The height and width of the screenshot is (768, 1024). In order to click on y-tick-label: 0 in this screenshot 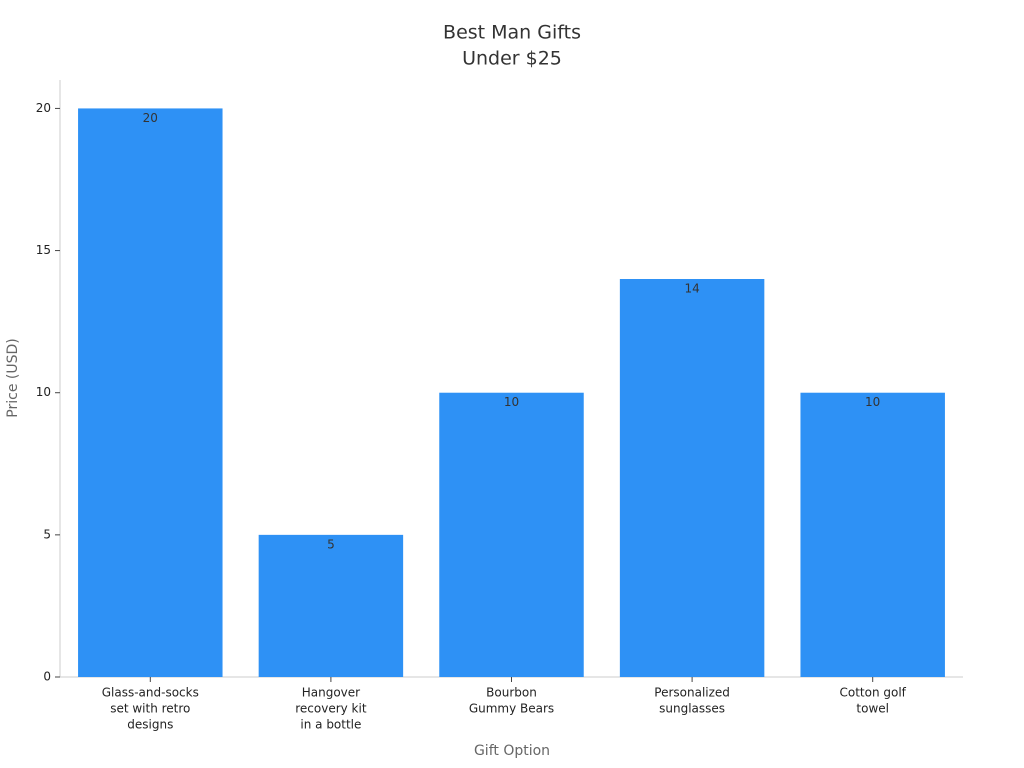, I will do `click(47, 677)`.